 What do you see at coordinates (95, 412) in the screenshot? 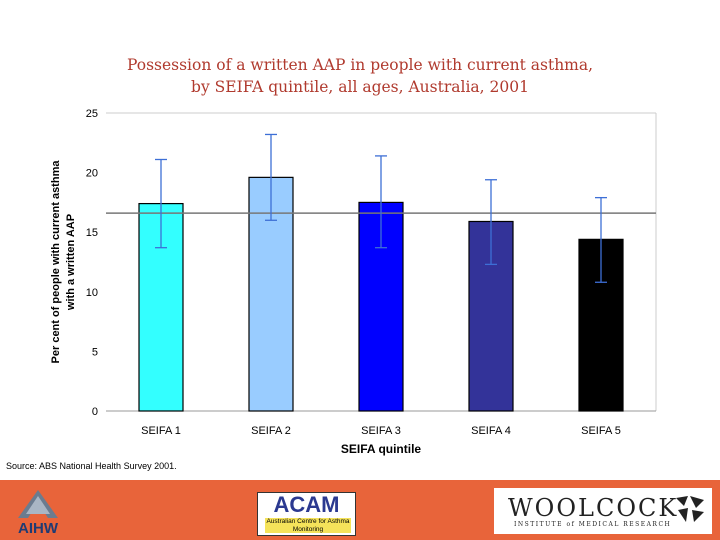
I see `y-tick-label: 0` at bounding box center [95, 412].